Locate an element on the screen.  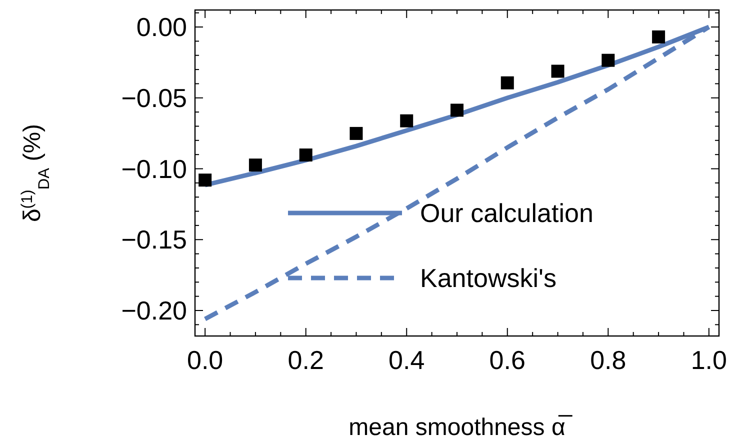
y-tick-label: 0.00 is located at coordinates (161, 27).